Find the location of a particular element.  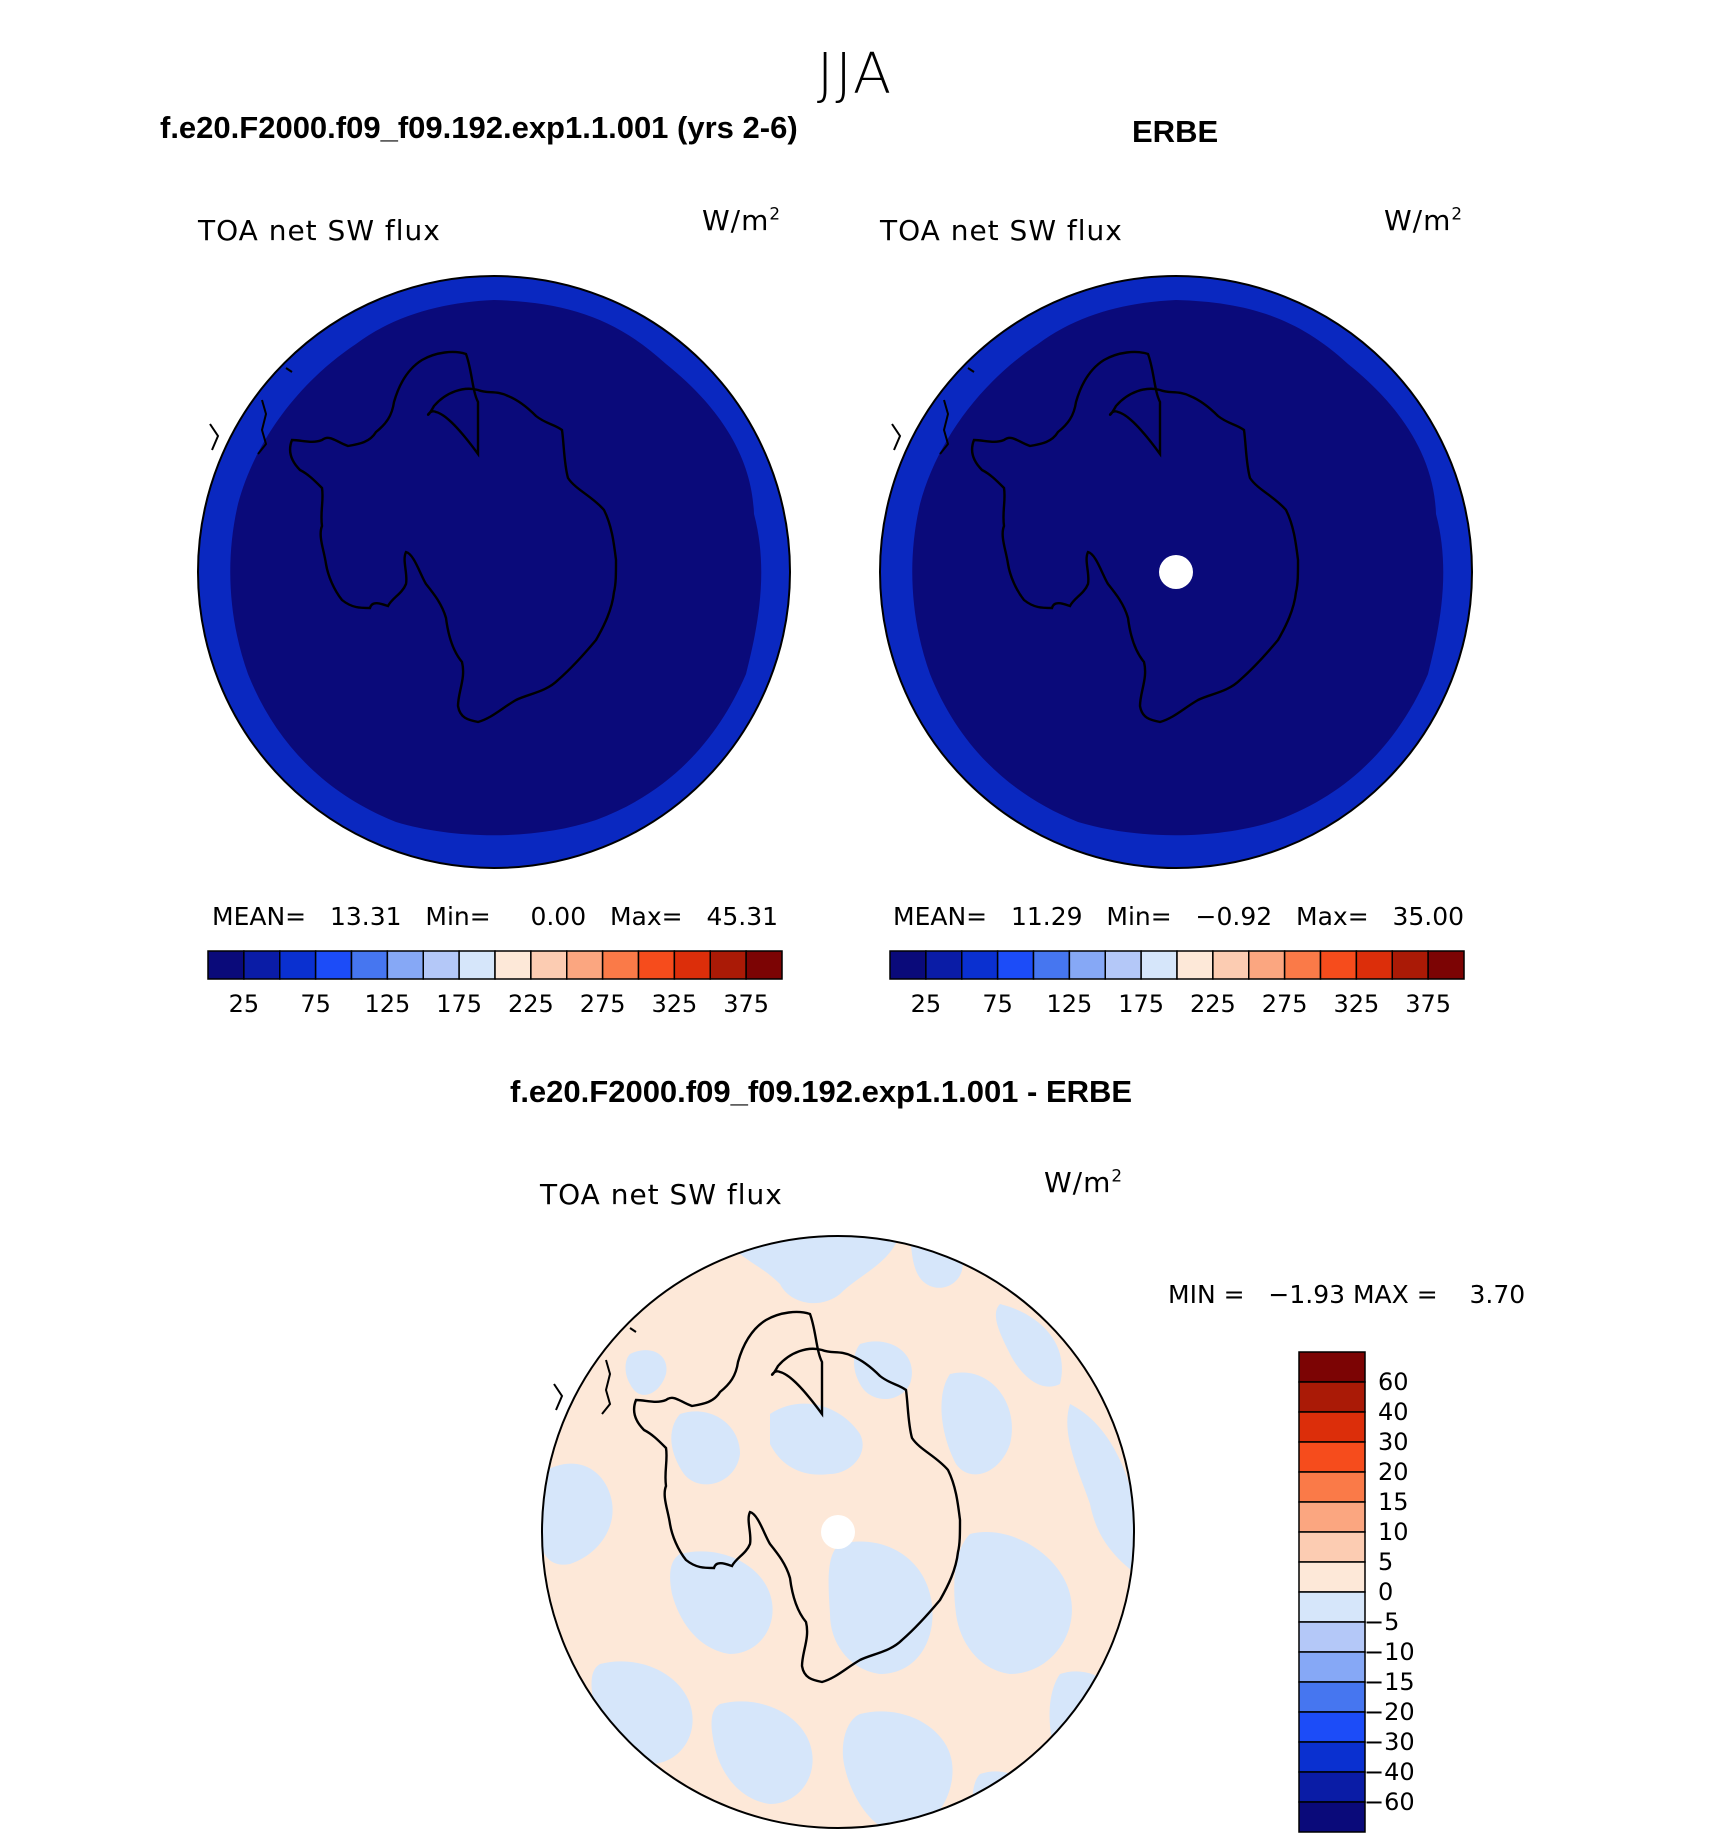

diff-colorbar-tick-label: 10 is located at coordinates (1393, 1532).